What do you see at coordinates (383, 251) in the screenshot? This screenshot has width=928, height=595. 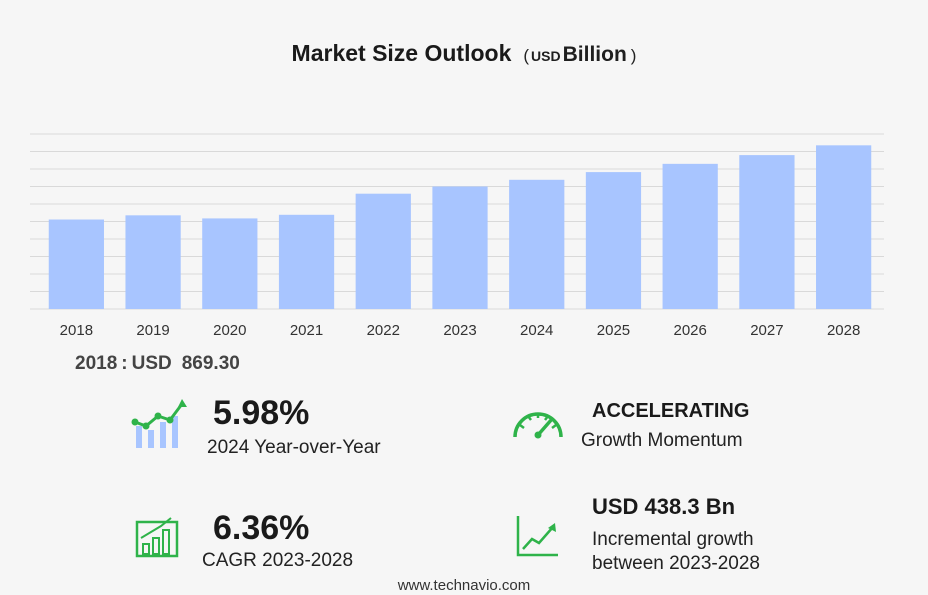 I see `bar-2022` at bounding box center [383, 251].